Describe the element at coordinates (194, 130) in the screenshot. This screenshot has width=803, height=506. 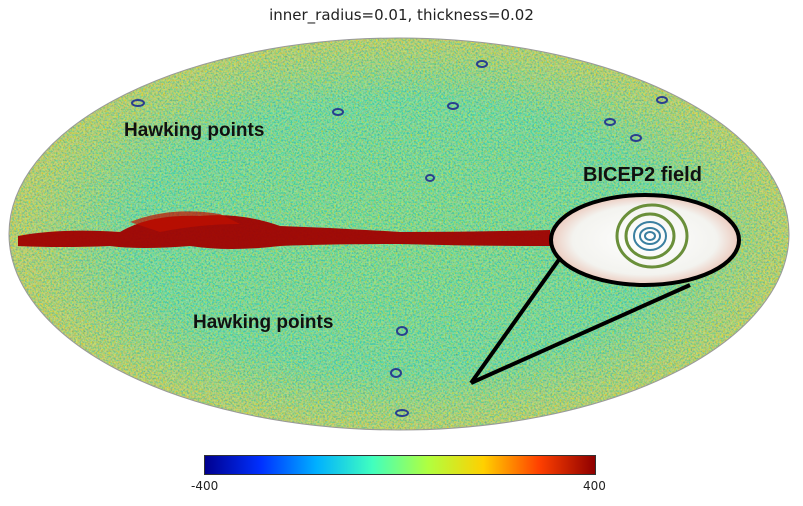
I see `hawking-points-label-top: Hawking points` at that location.